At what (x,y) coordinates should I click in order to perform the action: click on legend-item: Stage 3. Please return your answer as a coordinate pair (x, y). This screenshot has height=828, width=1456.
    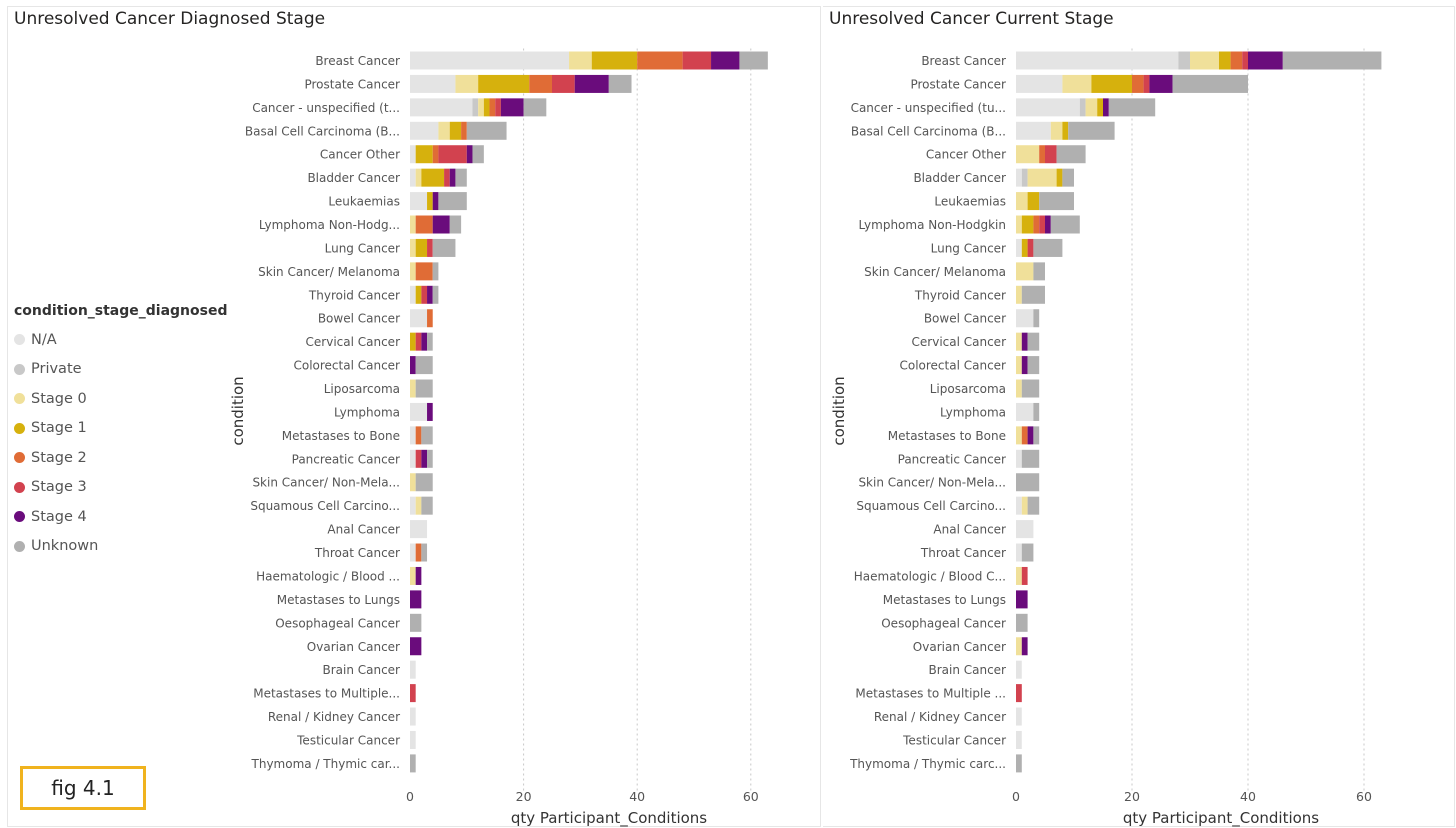
    Looking at the image, I should click on (121, 488).